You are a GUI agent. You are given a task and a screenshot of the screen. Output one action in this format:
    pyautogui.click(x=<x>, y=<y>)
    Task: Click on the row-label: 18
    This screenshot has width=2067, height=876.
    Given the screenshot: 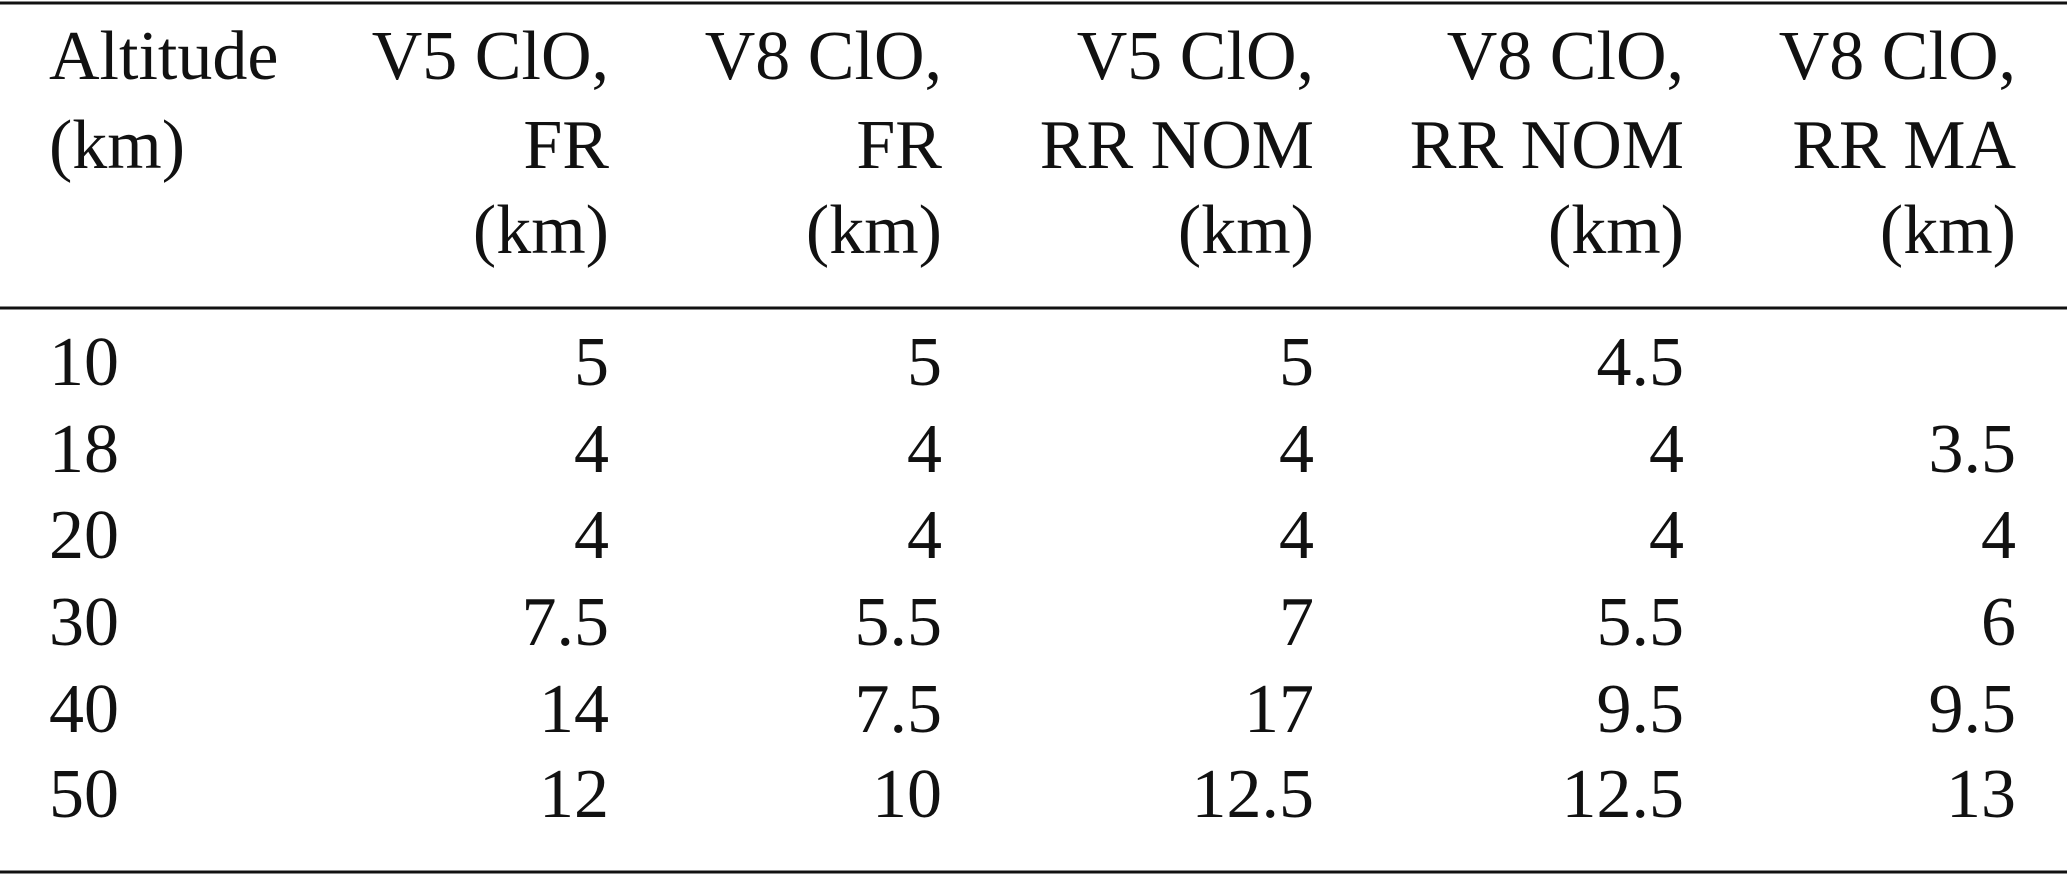 What is the action you would take?
    pyautogui.click(x=84, y=449)
    